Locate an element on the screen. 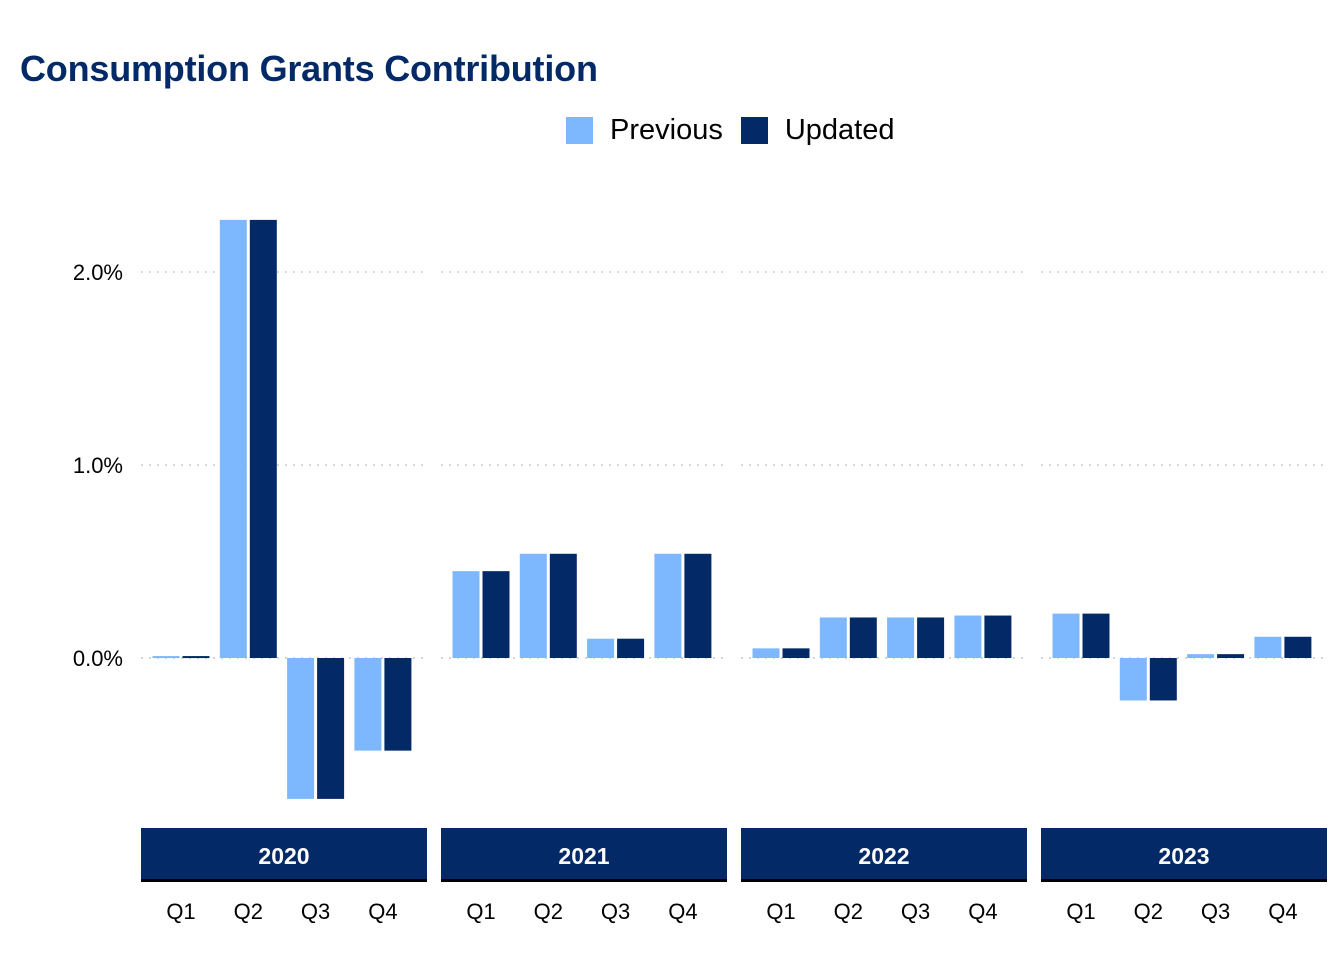  legend-label-previous: Previous is located at coordinates (666, 130).